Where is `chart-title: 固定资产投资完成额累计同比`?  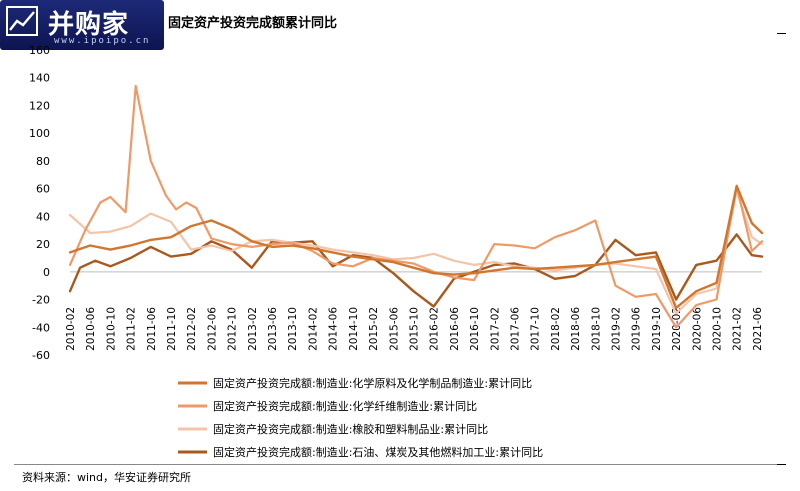
chart-title: 固定资产投资完成额累计同比 is located at coordinates (253, 23).